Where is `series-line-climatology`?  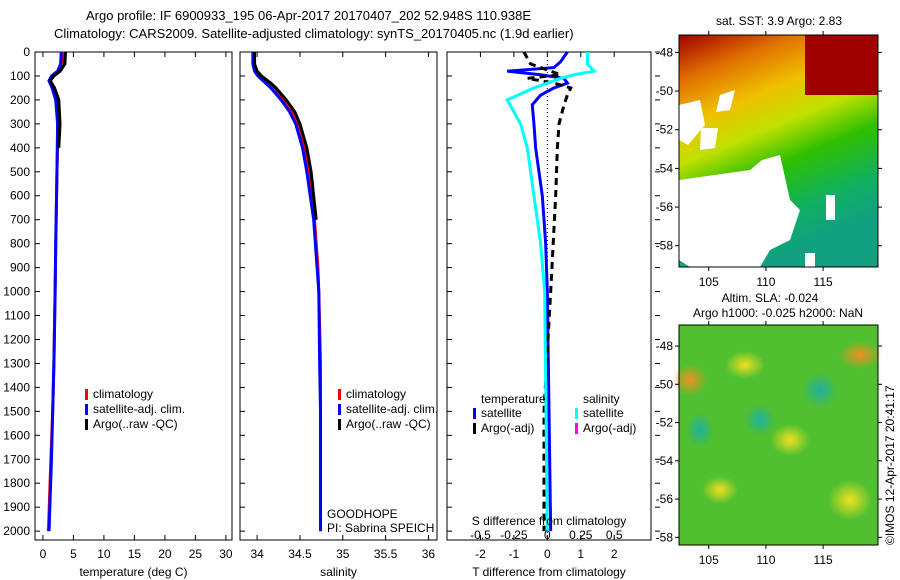
series-line-climatology is located at coordinates (287, 292).